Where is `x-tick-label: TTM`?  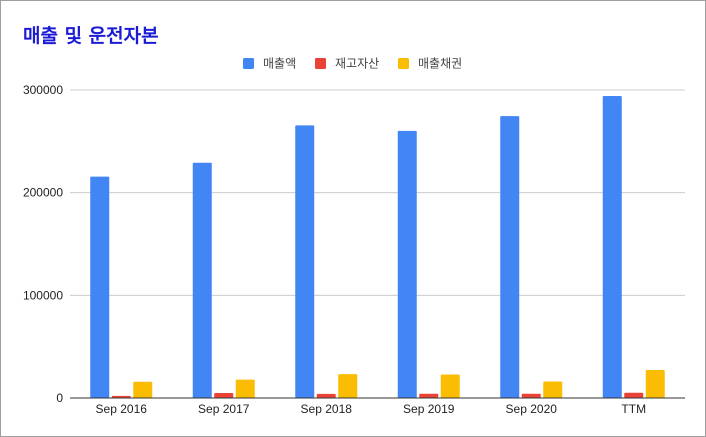 x-tick-label: TTM is located at coordinates (633, 409).